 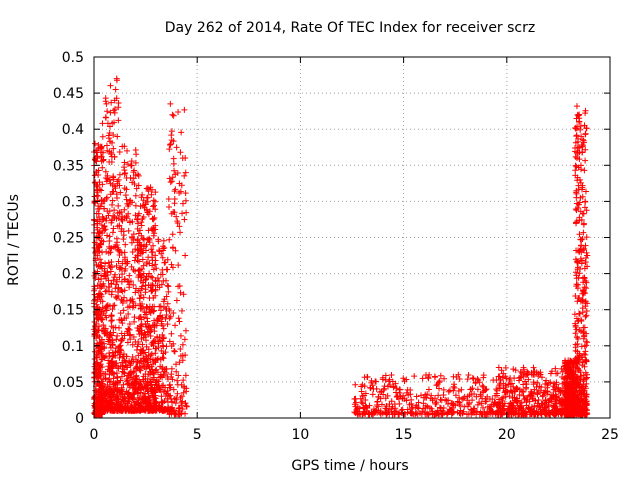 I want to click on x-tick-label: 15, so click(x=404, y=435).